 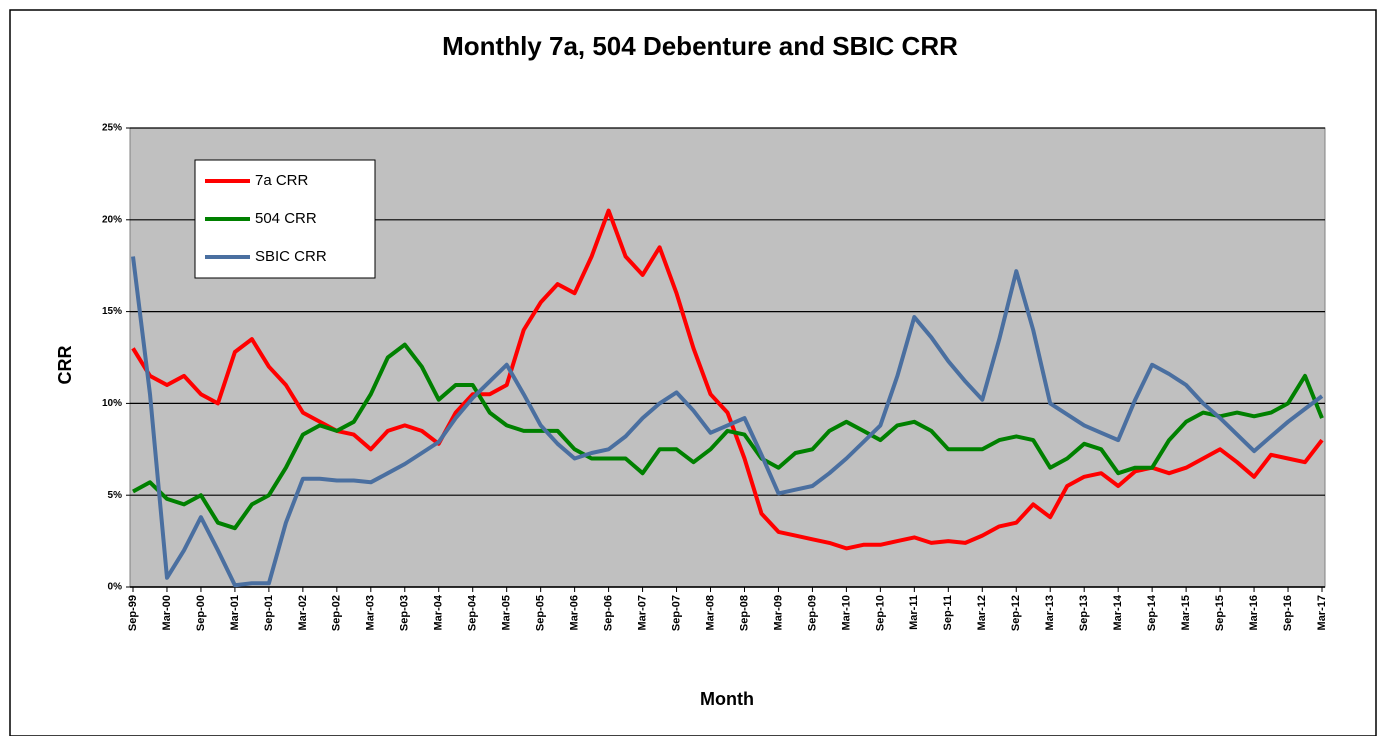 I want to click on x-tick-label: Sep-99, so click(x=133, y=613).